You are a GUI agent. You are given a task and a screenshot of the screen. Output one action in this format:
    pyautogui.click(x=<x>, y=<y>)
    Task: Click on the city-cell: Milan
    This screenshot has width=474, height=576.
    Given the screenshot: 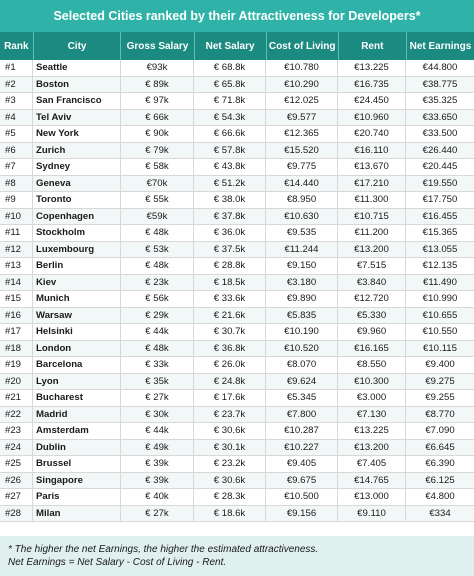 What is the action you would take?
    pyautogui.click(x=77, y=513)
    